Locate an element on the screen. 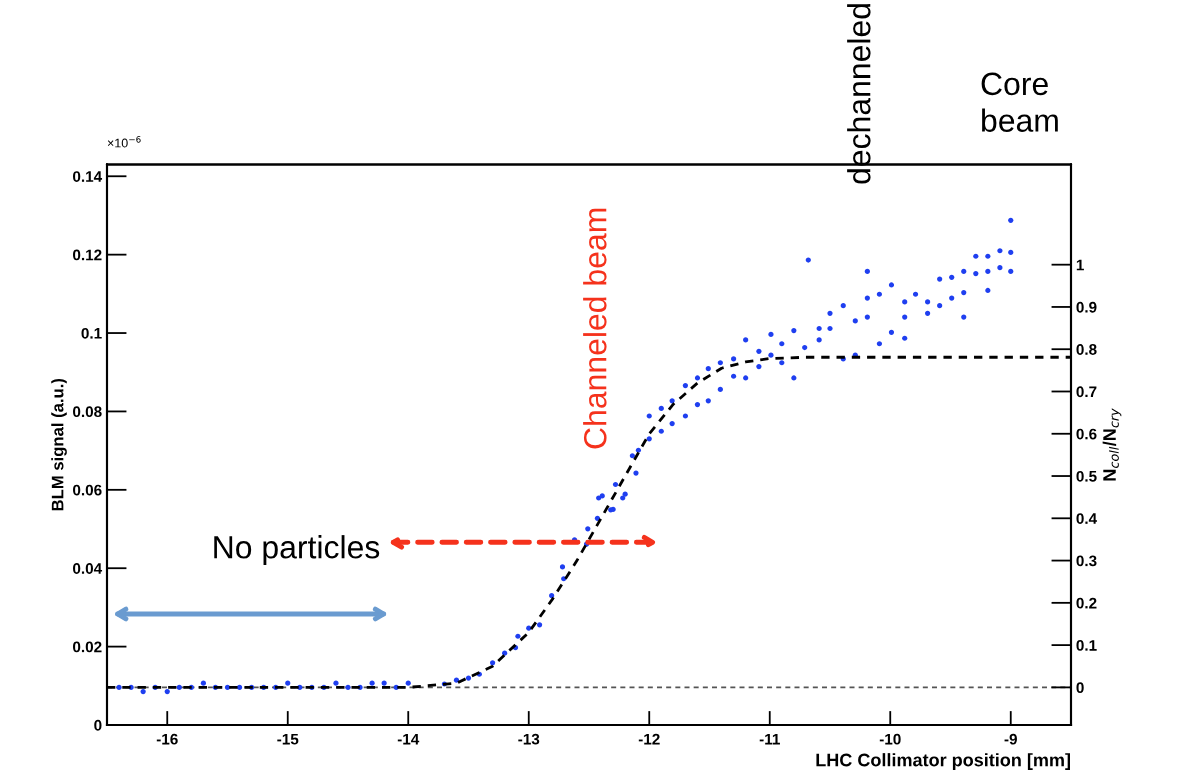 The image size is (1180, 784). y2-tick-label: 0.8 is located at coordinates (1086, 349).